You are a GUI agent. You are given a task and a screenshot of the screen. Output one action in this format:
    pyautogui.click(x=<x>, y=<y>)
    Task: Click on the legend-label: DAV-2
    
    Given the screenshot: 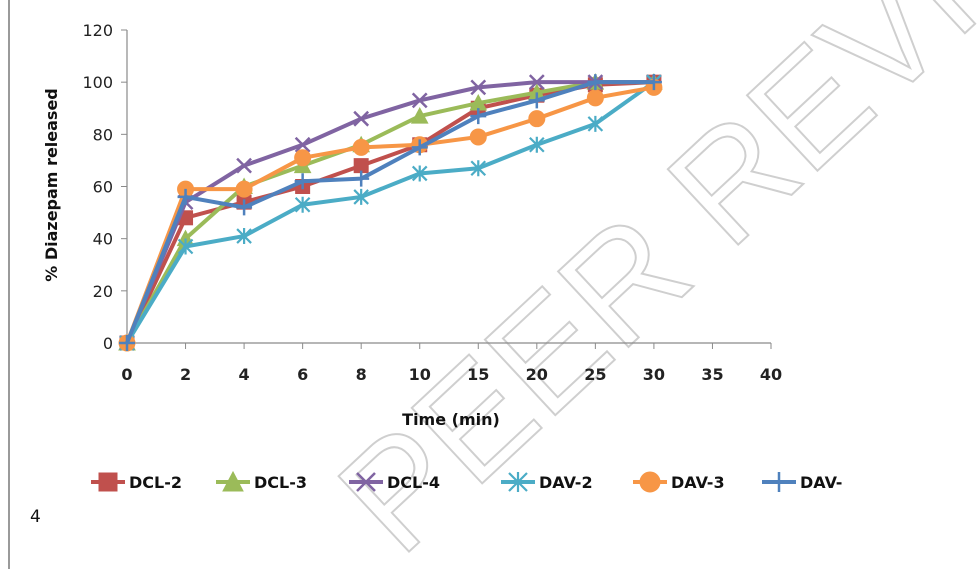 What is the action you would take?
    pyautogui.click(x=566, y=482)
    